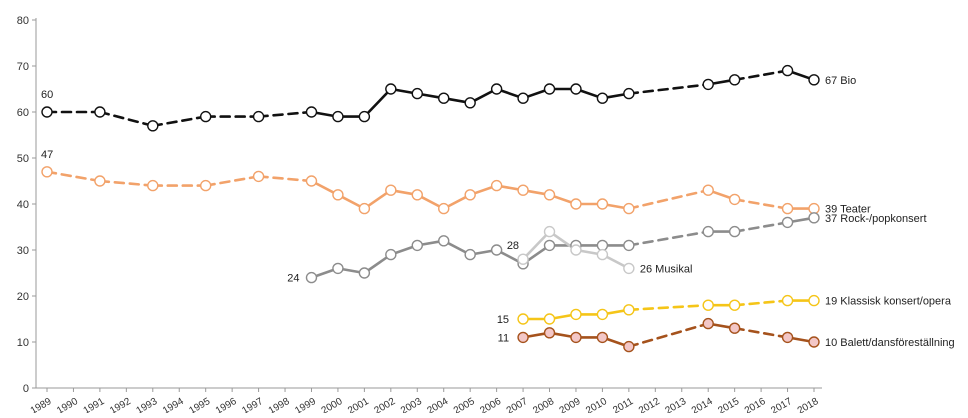 Image resolution: width=968 pixels, height=418 pixels. Describe the element at coordinates (173, 404) in the screenshot. I see `x-tick-label: 1994` at that location.